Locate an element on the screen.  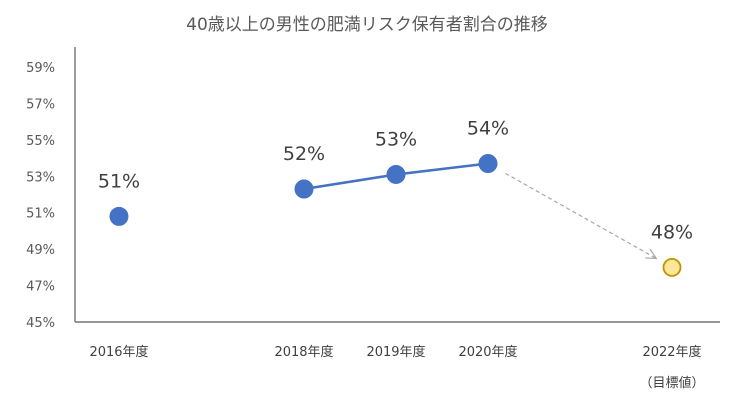
data-label: 54% is located at coordinates (488, 129).